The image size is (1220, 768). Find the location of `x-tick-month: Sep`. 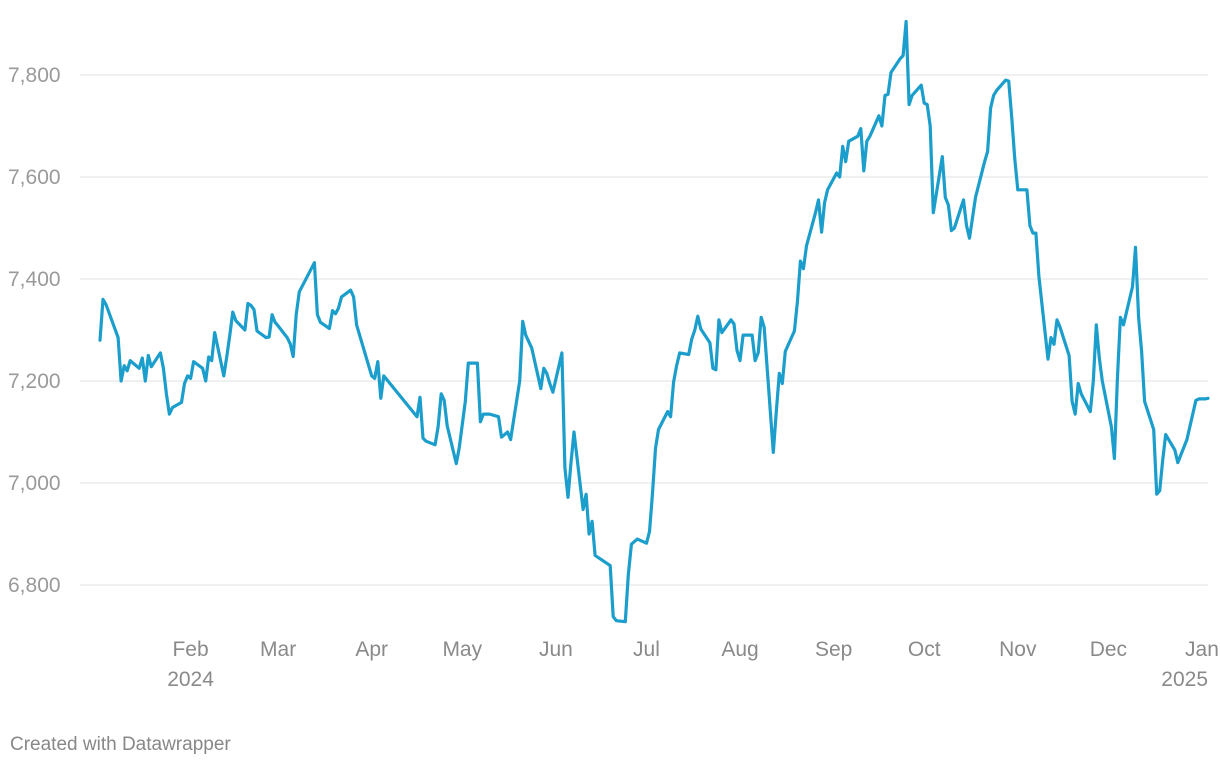

x-tick-month: Sep is located at coordinates (833, 649).